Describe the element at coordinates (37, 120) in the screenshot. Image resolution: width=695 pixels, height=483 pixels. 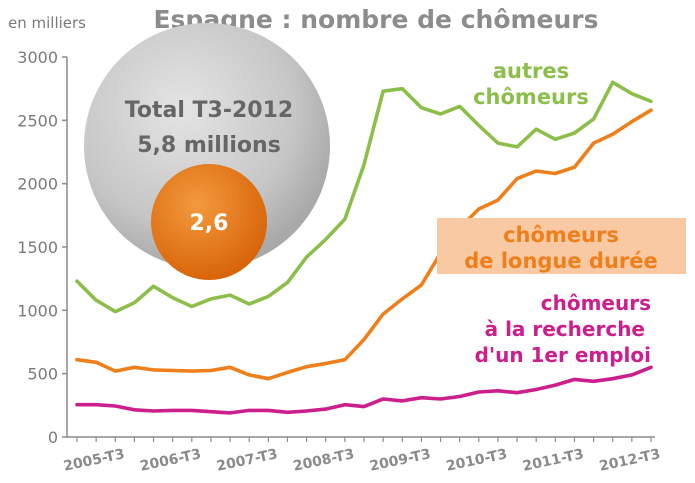
I see `y-tick-label: 2500` at that location.